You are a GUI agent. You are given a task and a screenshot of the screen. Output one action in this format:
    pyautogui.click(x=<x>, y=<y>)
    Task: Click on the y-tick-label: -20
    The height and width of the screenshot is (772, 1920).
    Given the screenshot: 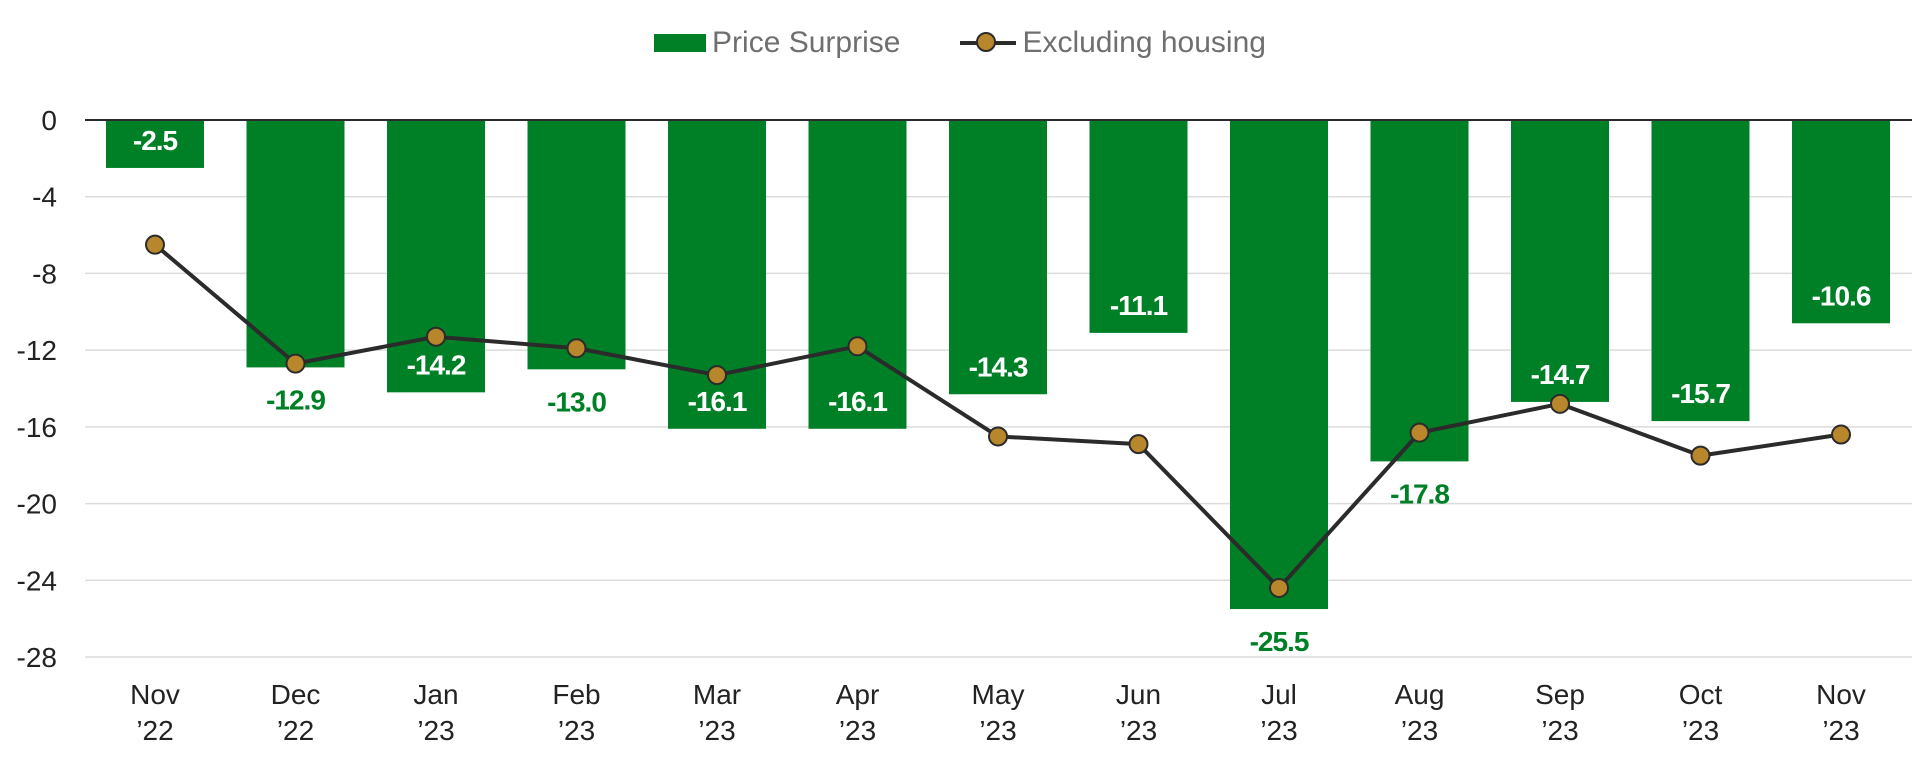 What is the action you would take?
    pyautogui.click(x=37, y=504)
    